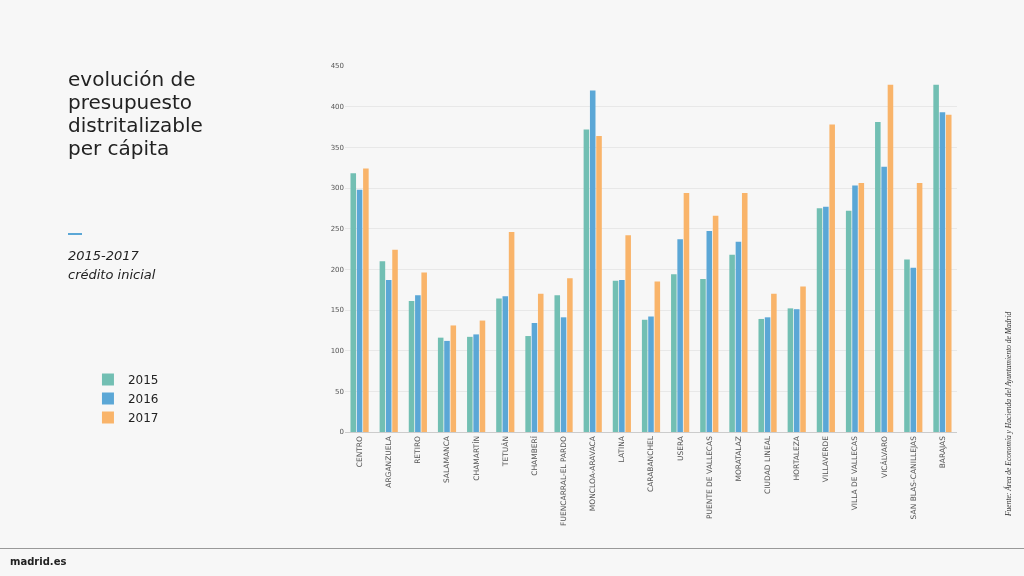 This screenshot has height=576, width=1024. Describe the element at coordinates (38, 561) in the screenshot. I see `text: madrid.es` at that location.